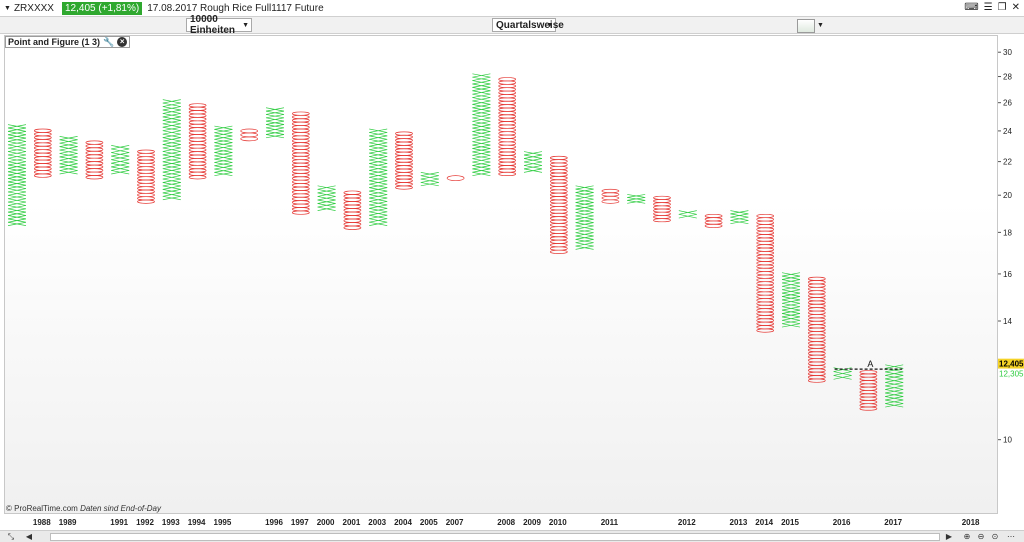 This screenshot has height=542, width=1024. I want to click on chart-type-menu: ▼, so click(812, 25).